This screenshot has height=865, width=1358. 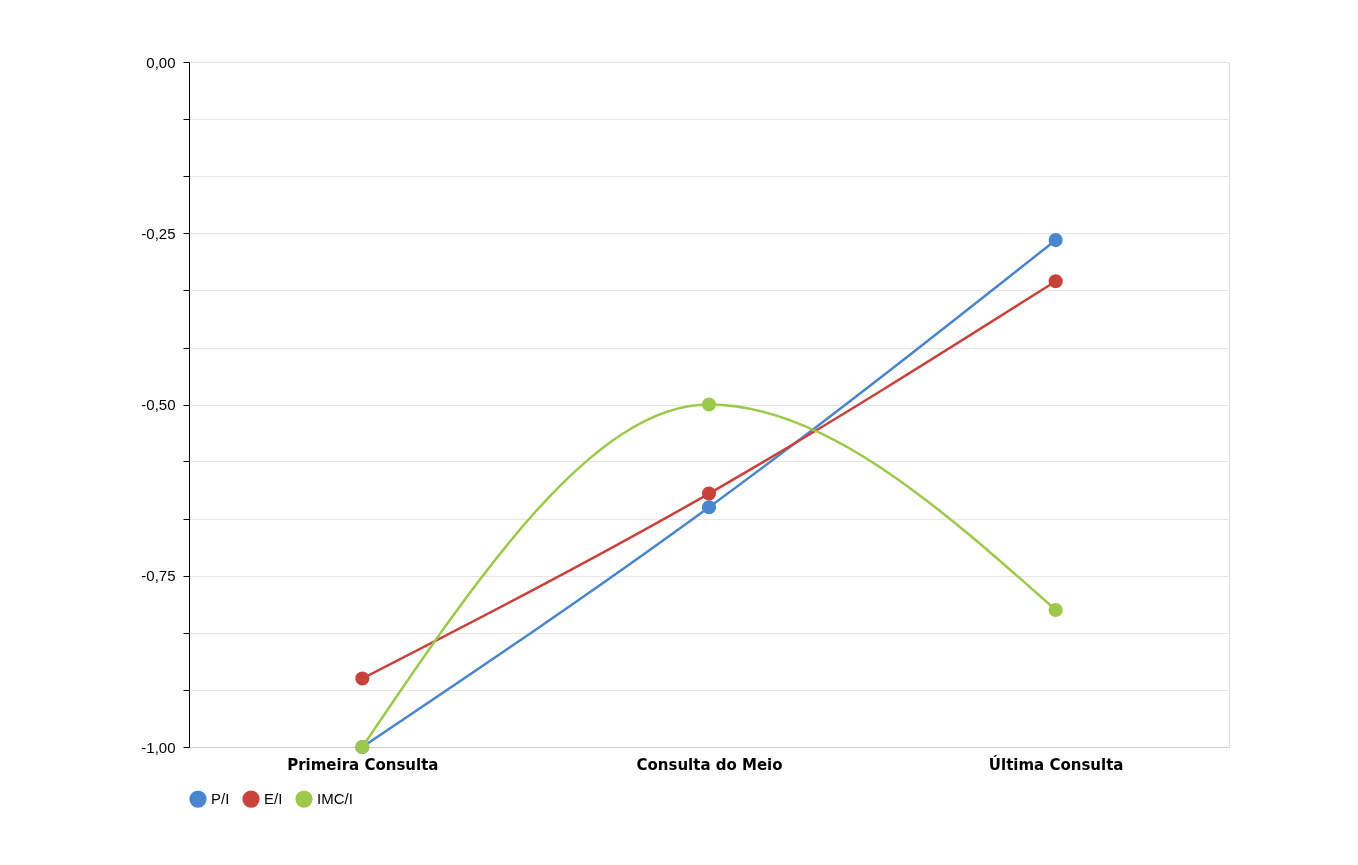 What do you see at coordinates (335, 799) in the screenshot?
I see `legend-label: IMC/I` at bounding box center [335, 799].